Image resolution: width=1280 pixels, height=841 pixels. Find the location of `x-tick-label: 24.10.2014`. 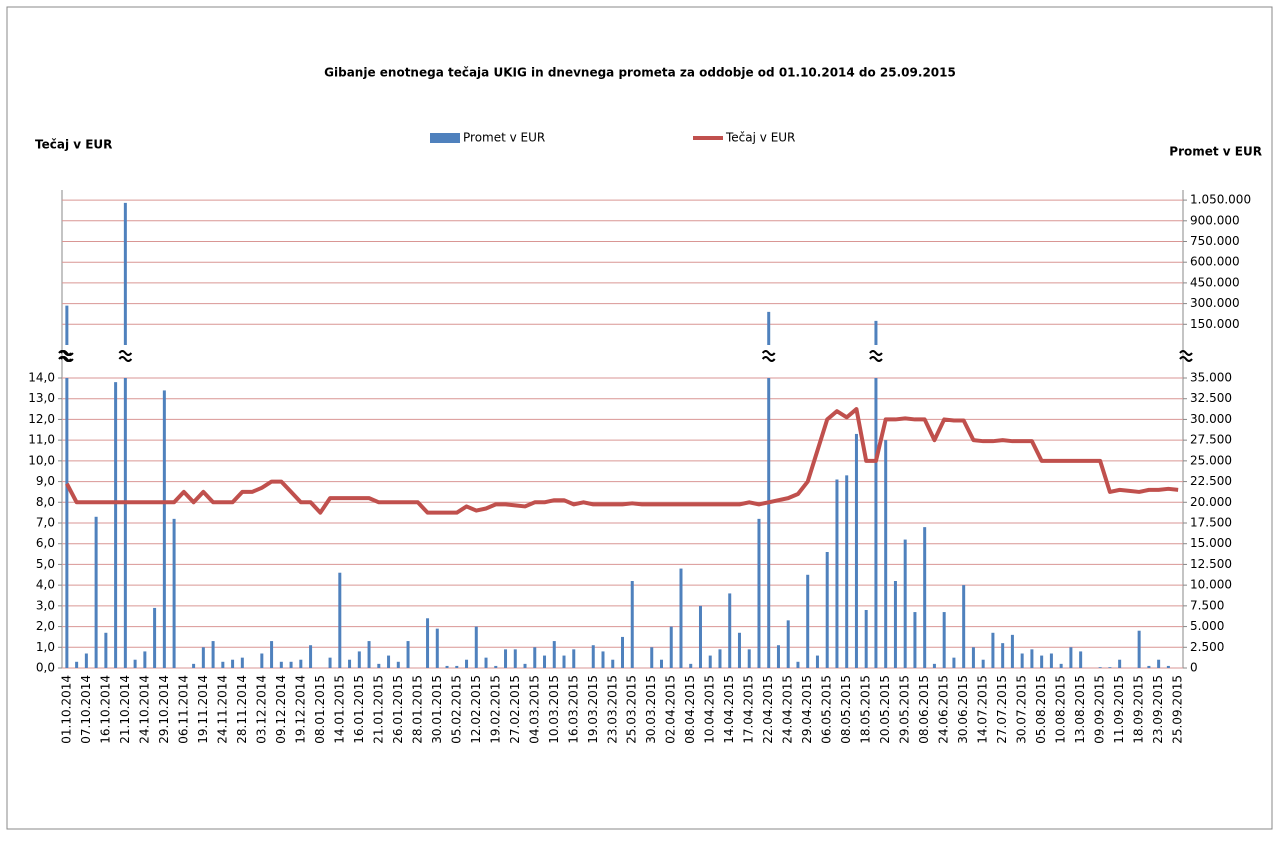

x-tick-label: 24.10.2014 is located at coordinates (144, 709).